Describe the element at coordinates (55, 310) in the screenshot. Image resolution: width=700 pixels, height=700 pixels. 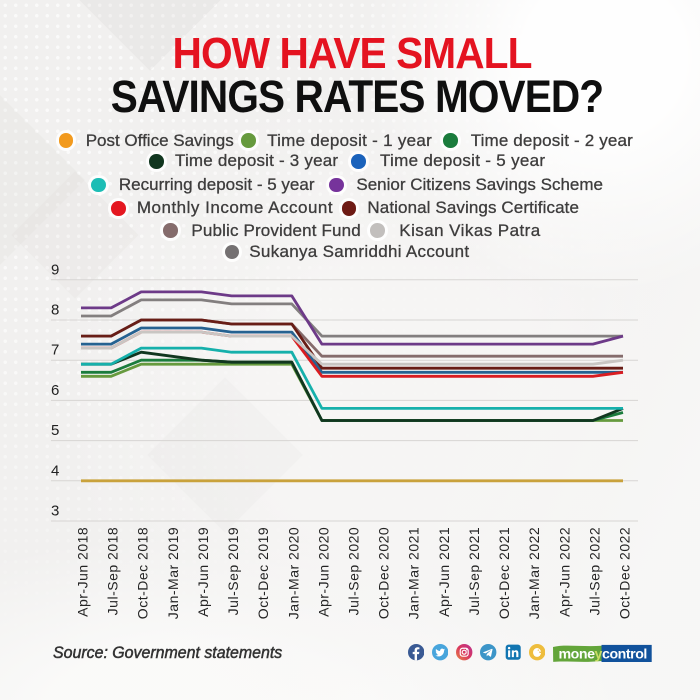
I see `svg-text: 8` at that location.